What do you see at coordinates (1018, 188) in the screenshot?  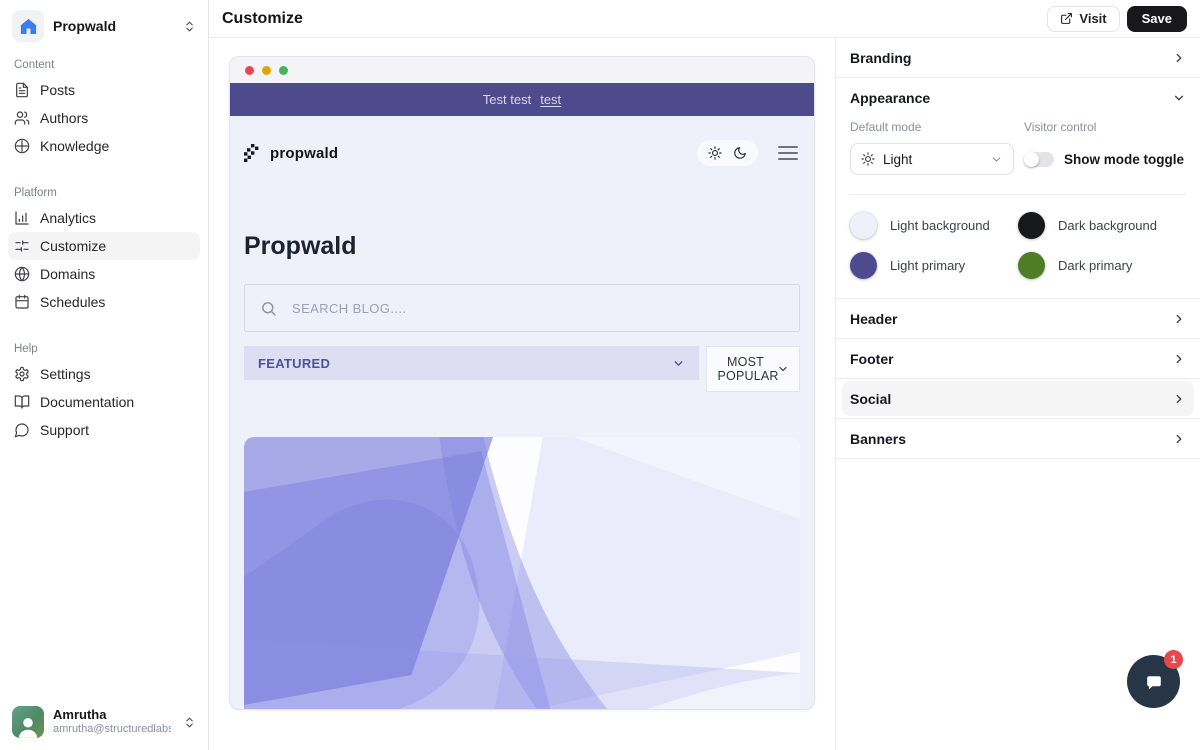 I see `section-appearance-expanded: Appearance Default mode Light` at bounding box center [1018, 188].